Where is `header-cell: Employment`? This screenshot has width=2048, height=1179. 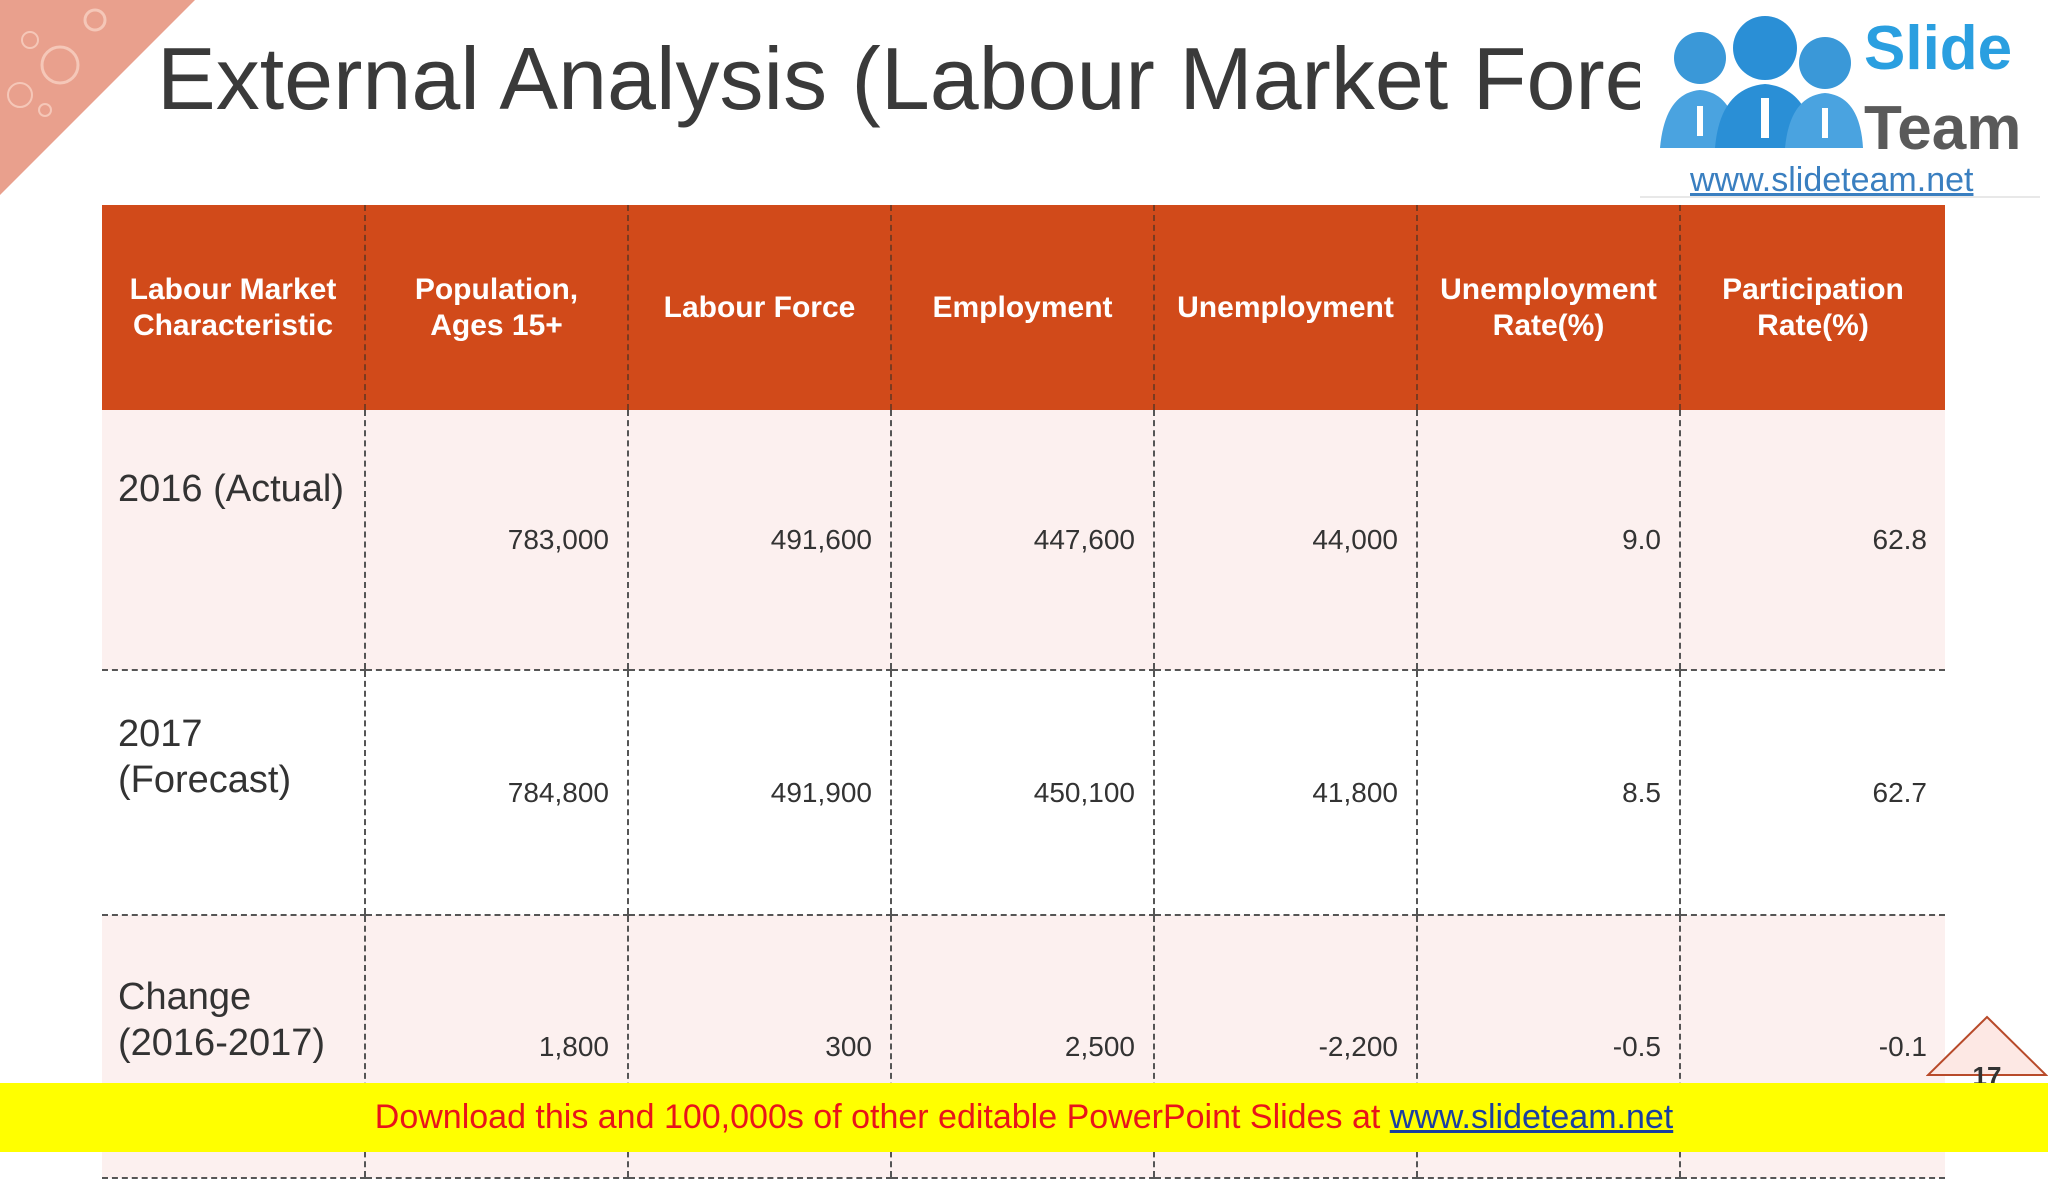 header-cell: Employment is located at coordinates (1022, 307).